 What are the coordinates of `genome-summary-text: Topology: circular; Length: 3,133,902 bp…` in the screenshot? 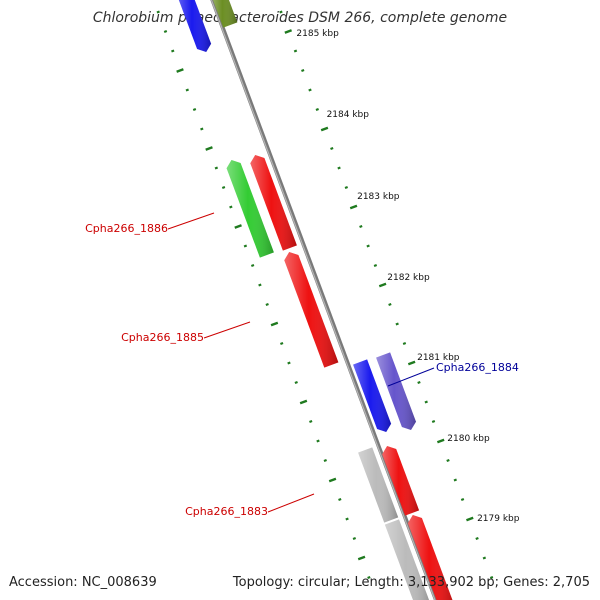 It's located at (411, 582).